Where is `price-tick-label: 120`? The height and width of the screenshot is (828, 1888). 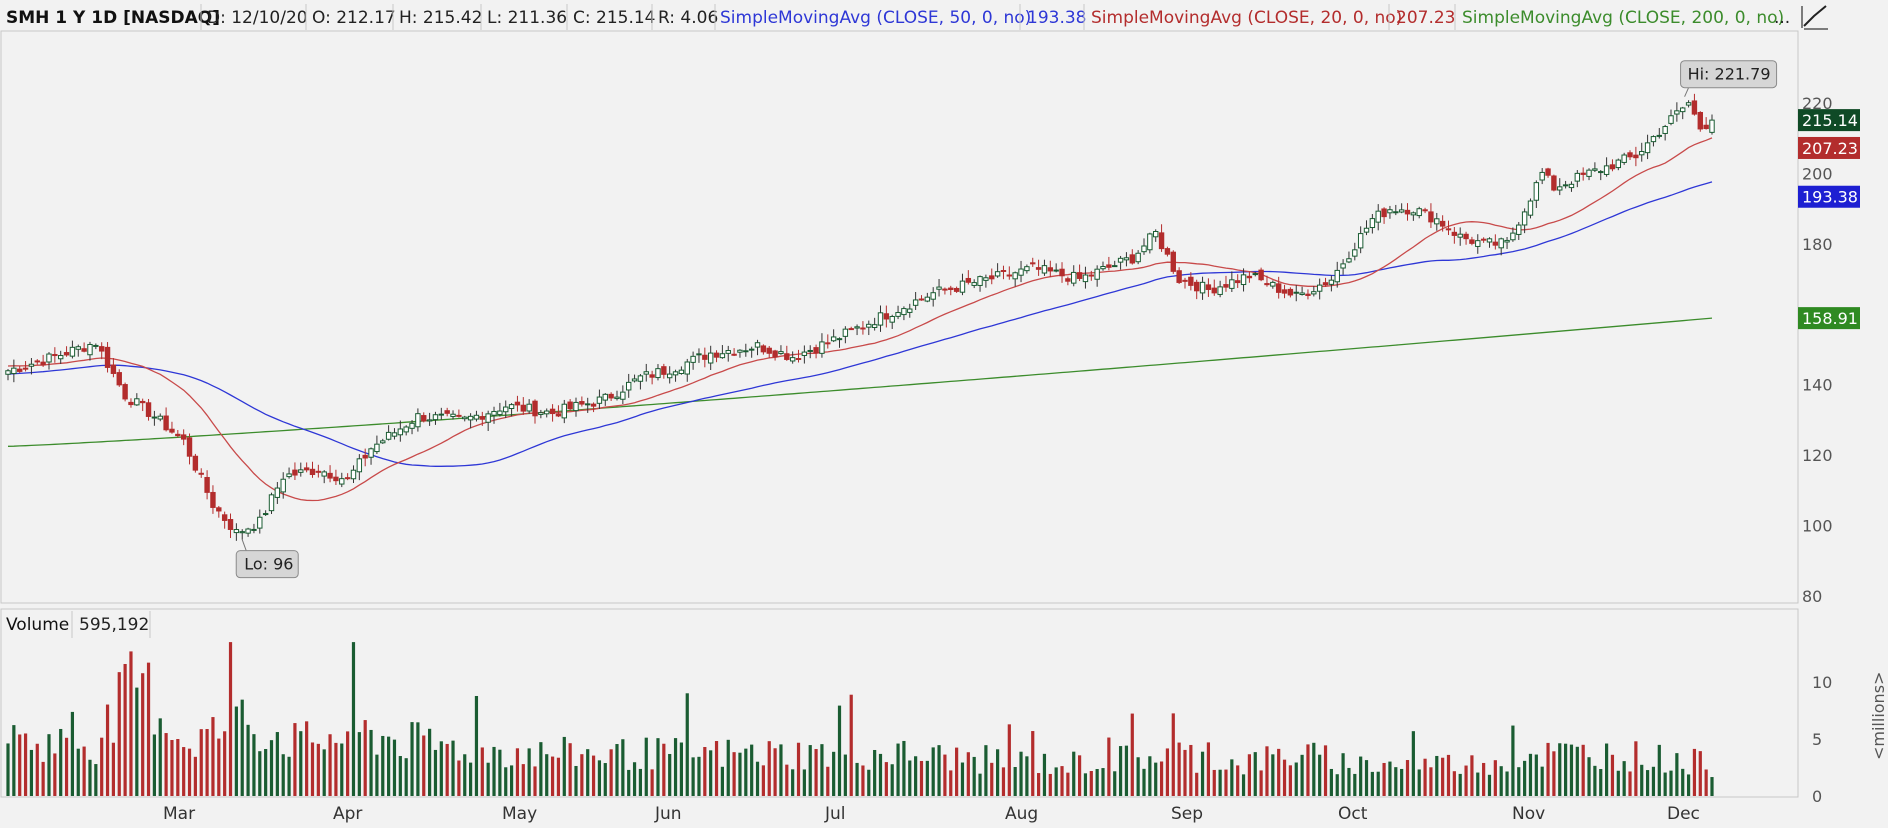
price-tick-label: 120 is located at coordinates (1817, 455).